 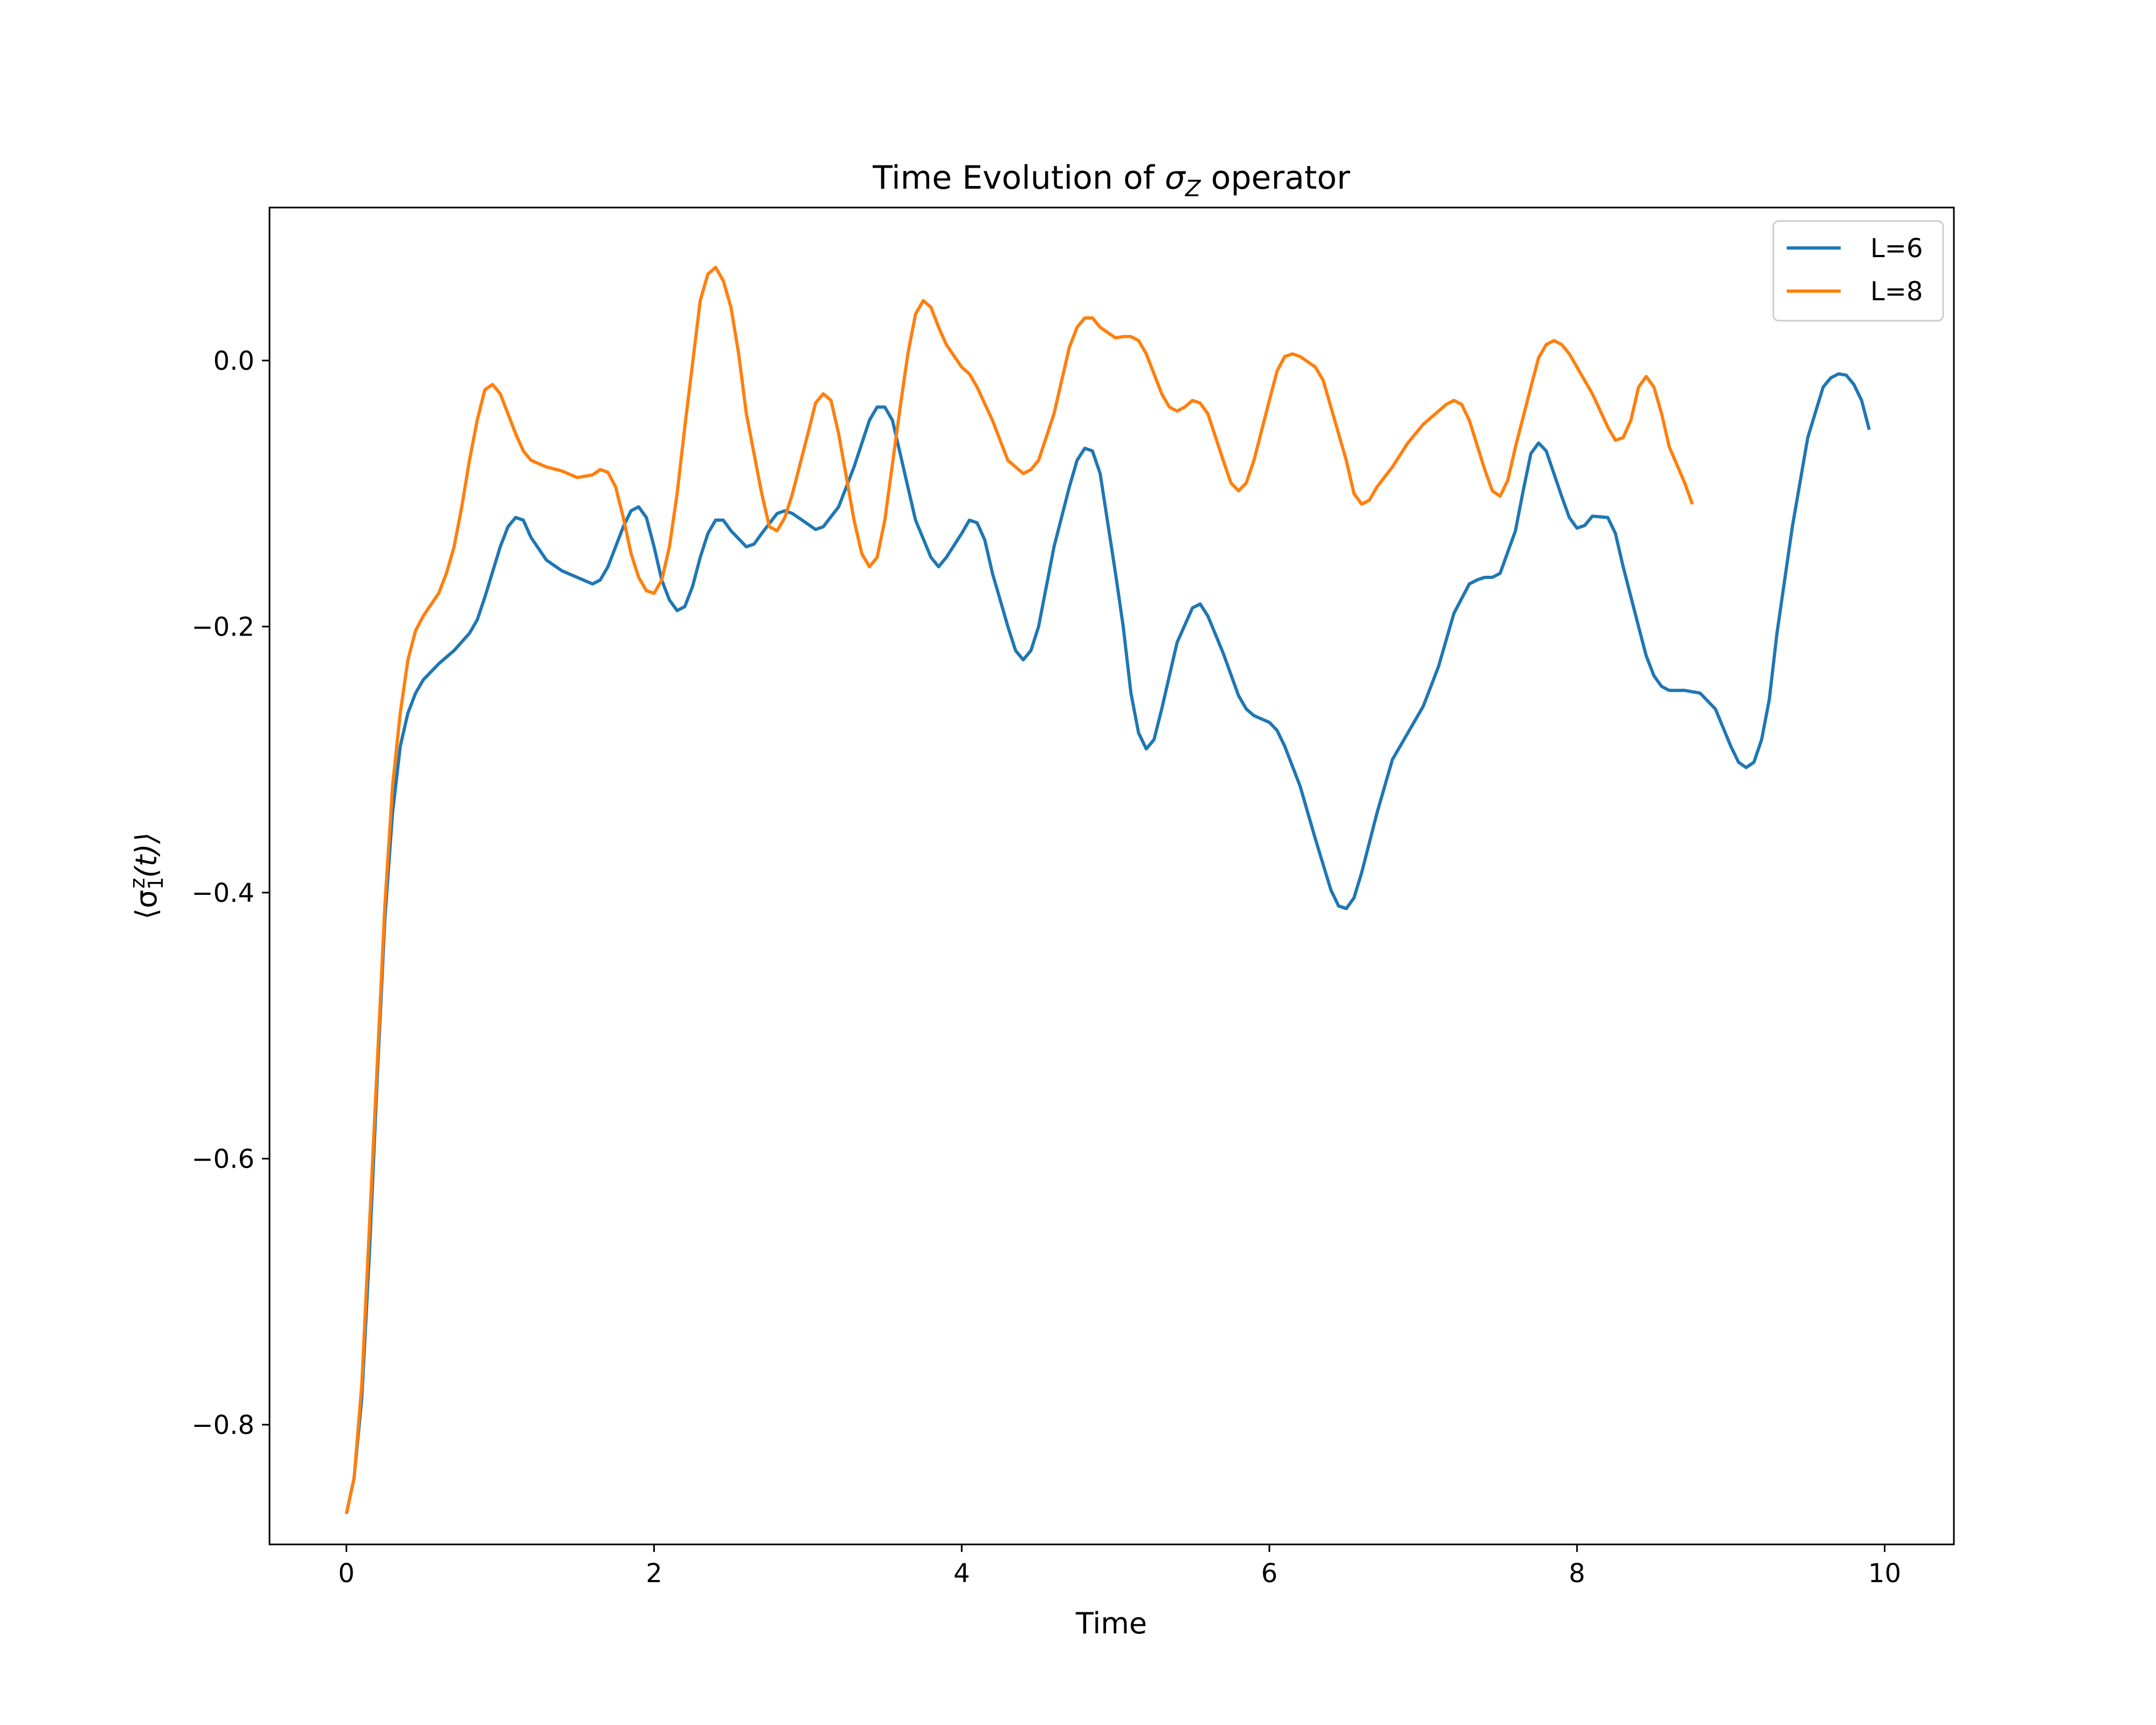 What do you see at coordinates (346, 1573) in the screenshot?
I see `x-tick-label: 0` at bounding box center [346, 1573].